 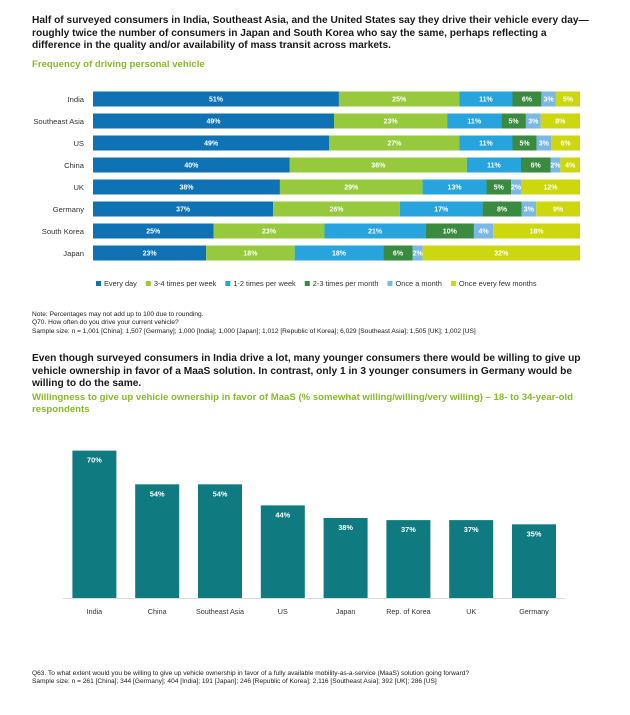 I want to click on data-label: 21%, so click(x=375, y=232).